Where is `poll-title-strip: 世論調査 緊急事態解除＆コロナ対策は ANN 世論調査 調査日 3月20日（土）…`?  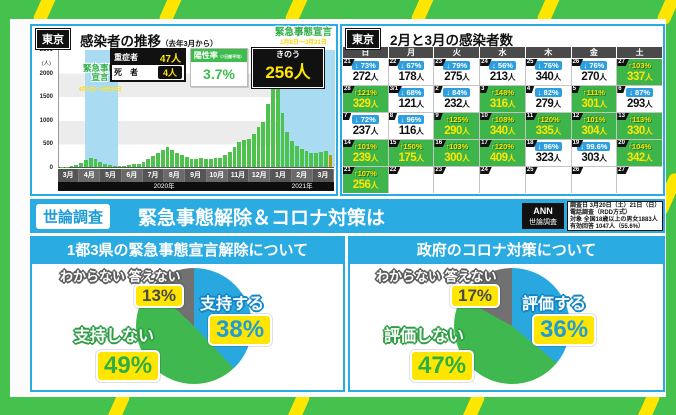 poll-title-strip: 世論調査 緊急事態解除＆コロナ対策は ANN 世論調査 調査日 3月20日（土）… is located at coordinates (347, 216).